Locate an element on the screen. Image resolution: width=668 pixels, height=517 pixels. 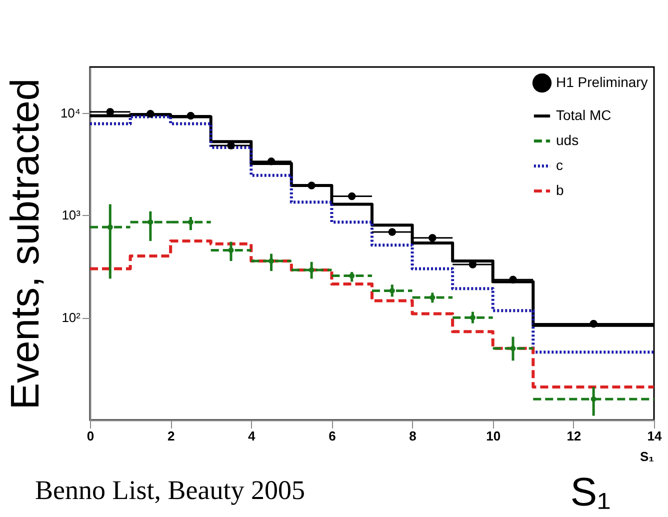
legend-label: H1 Preliminary is located at coordinates (602, 82).